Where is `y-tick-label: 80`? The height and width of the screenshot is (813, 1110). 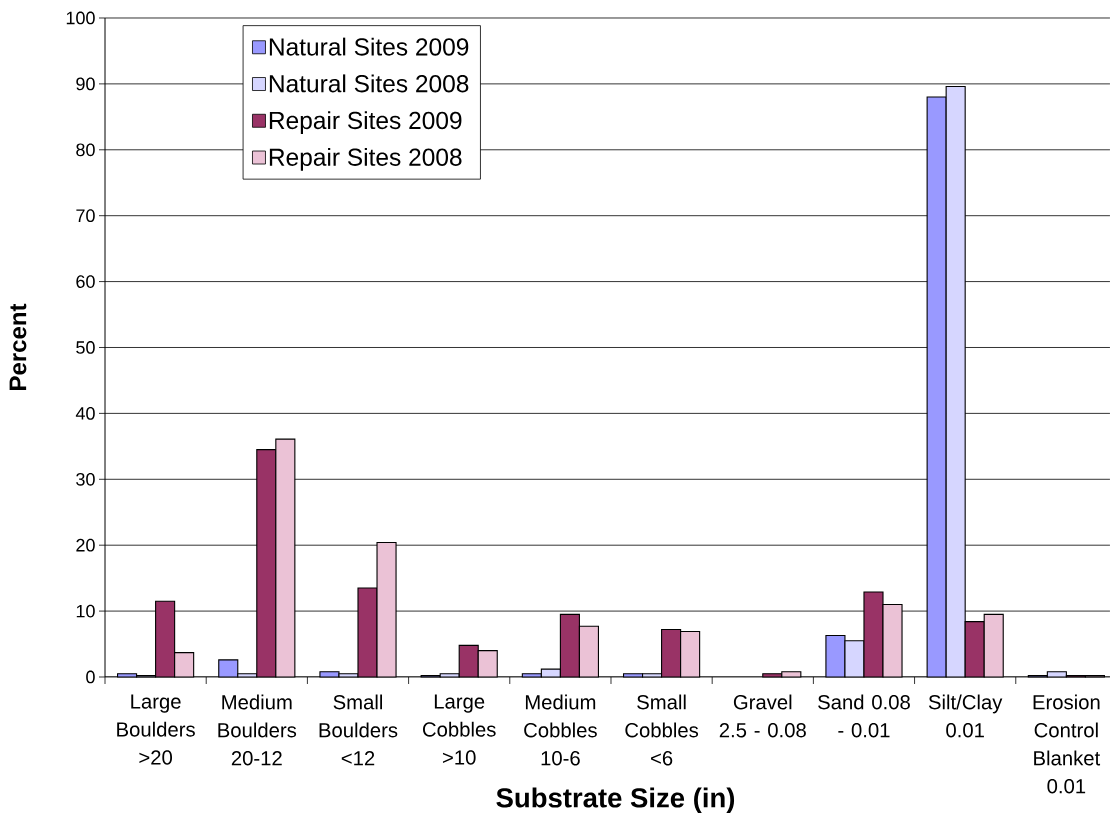
y-tick-label: 80 is located at coordinates (85, 150).